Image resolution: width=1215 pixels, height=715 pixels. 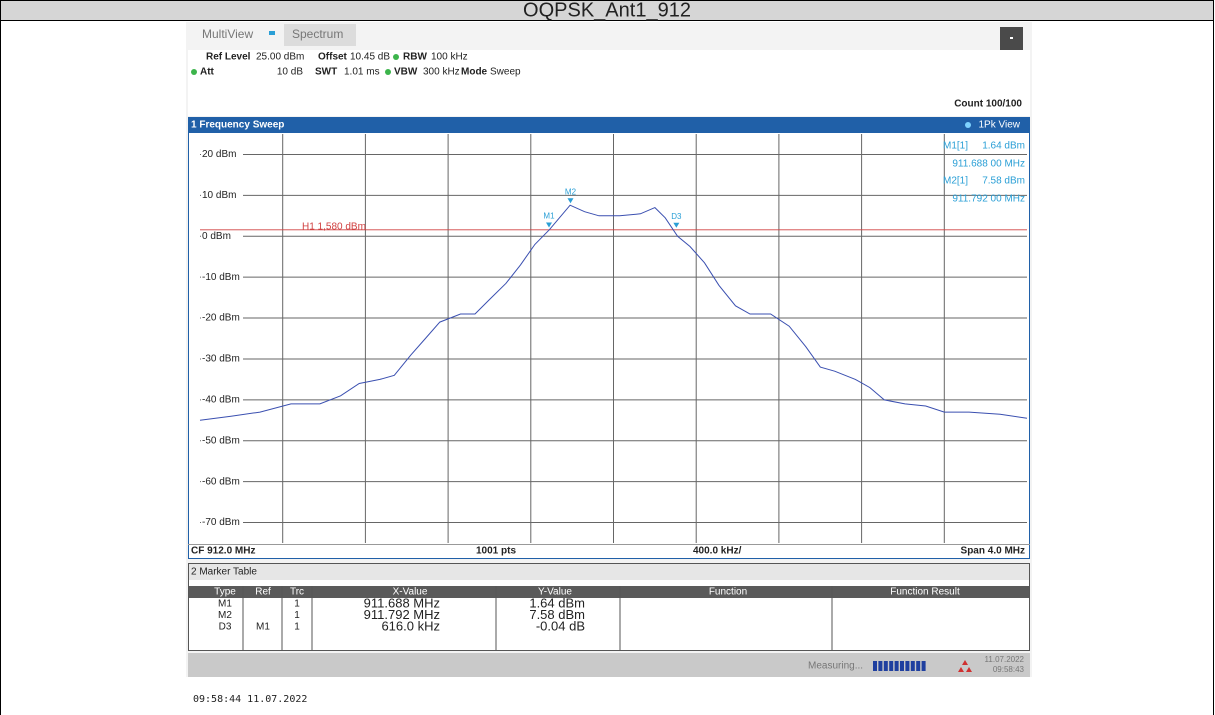 I want to click on setting-value: 10.45 dB, so click(x=370, y=57).